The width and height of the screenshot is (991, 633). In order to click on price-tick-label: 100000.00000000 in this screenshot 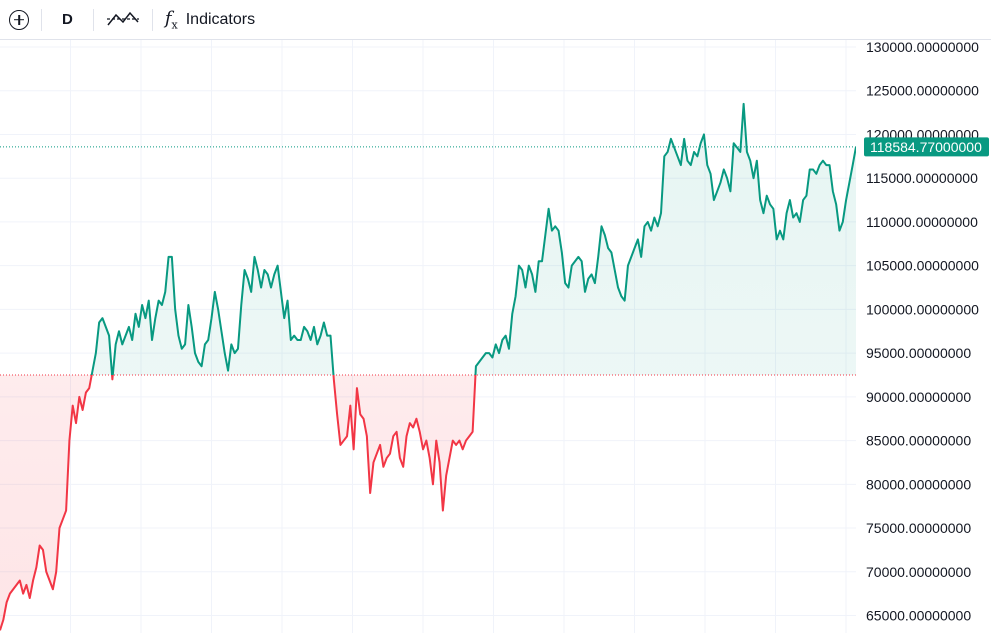, I will do `click(922, 309)`.